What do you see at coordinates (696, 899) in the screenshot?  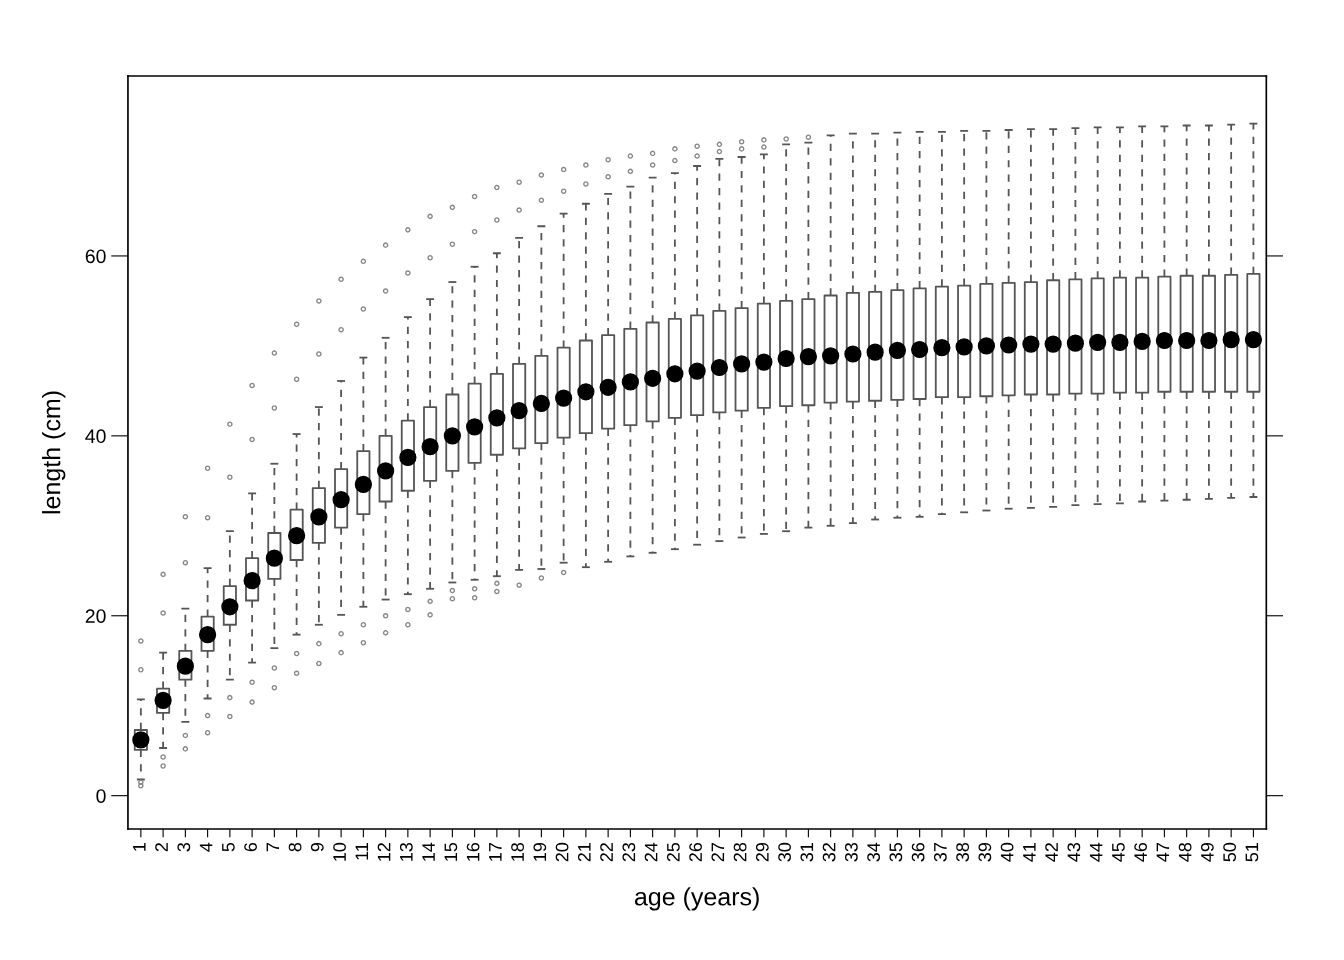 I see `x-axis-title: age (years)` at bounding box center [696, 899].